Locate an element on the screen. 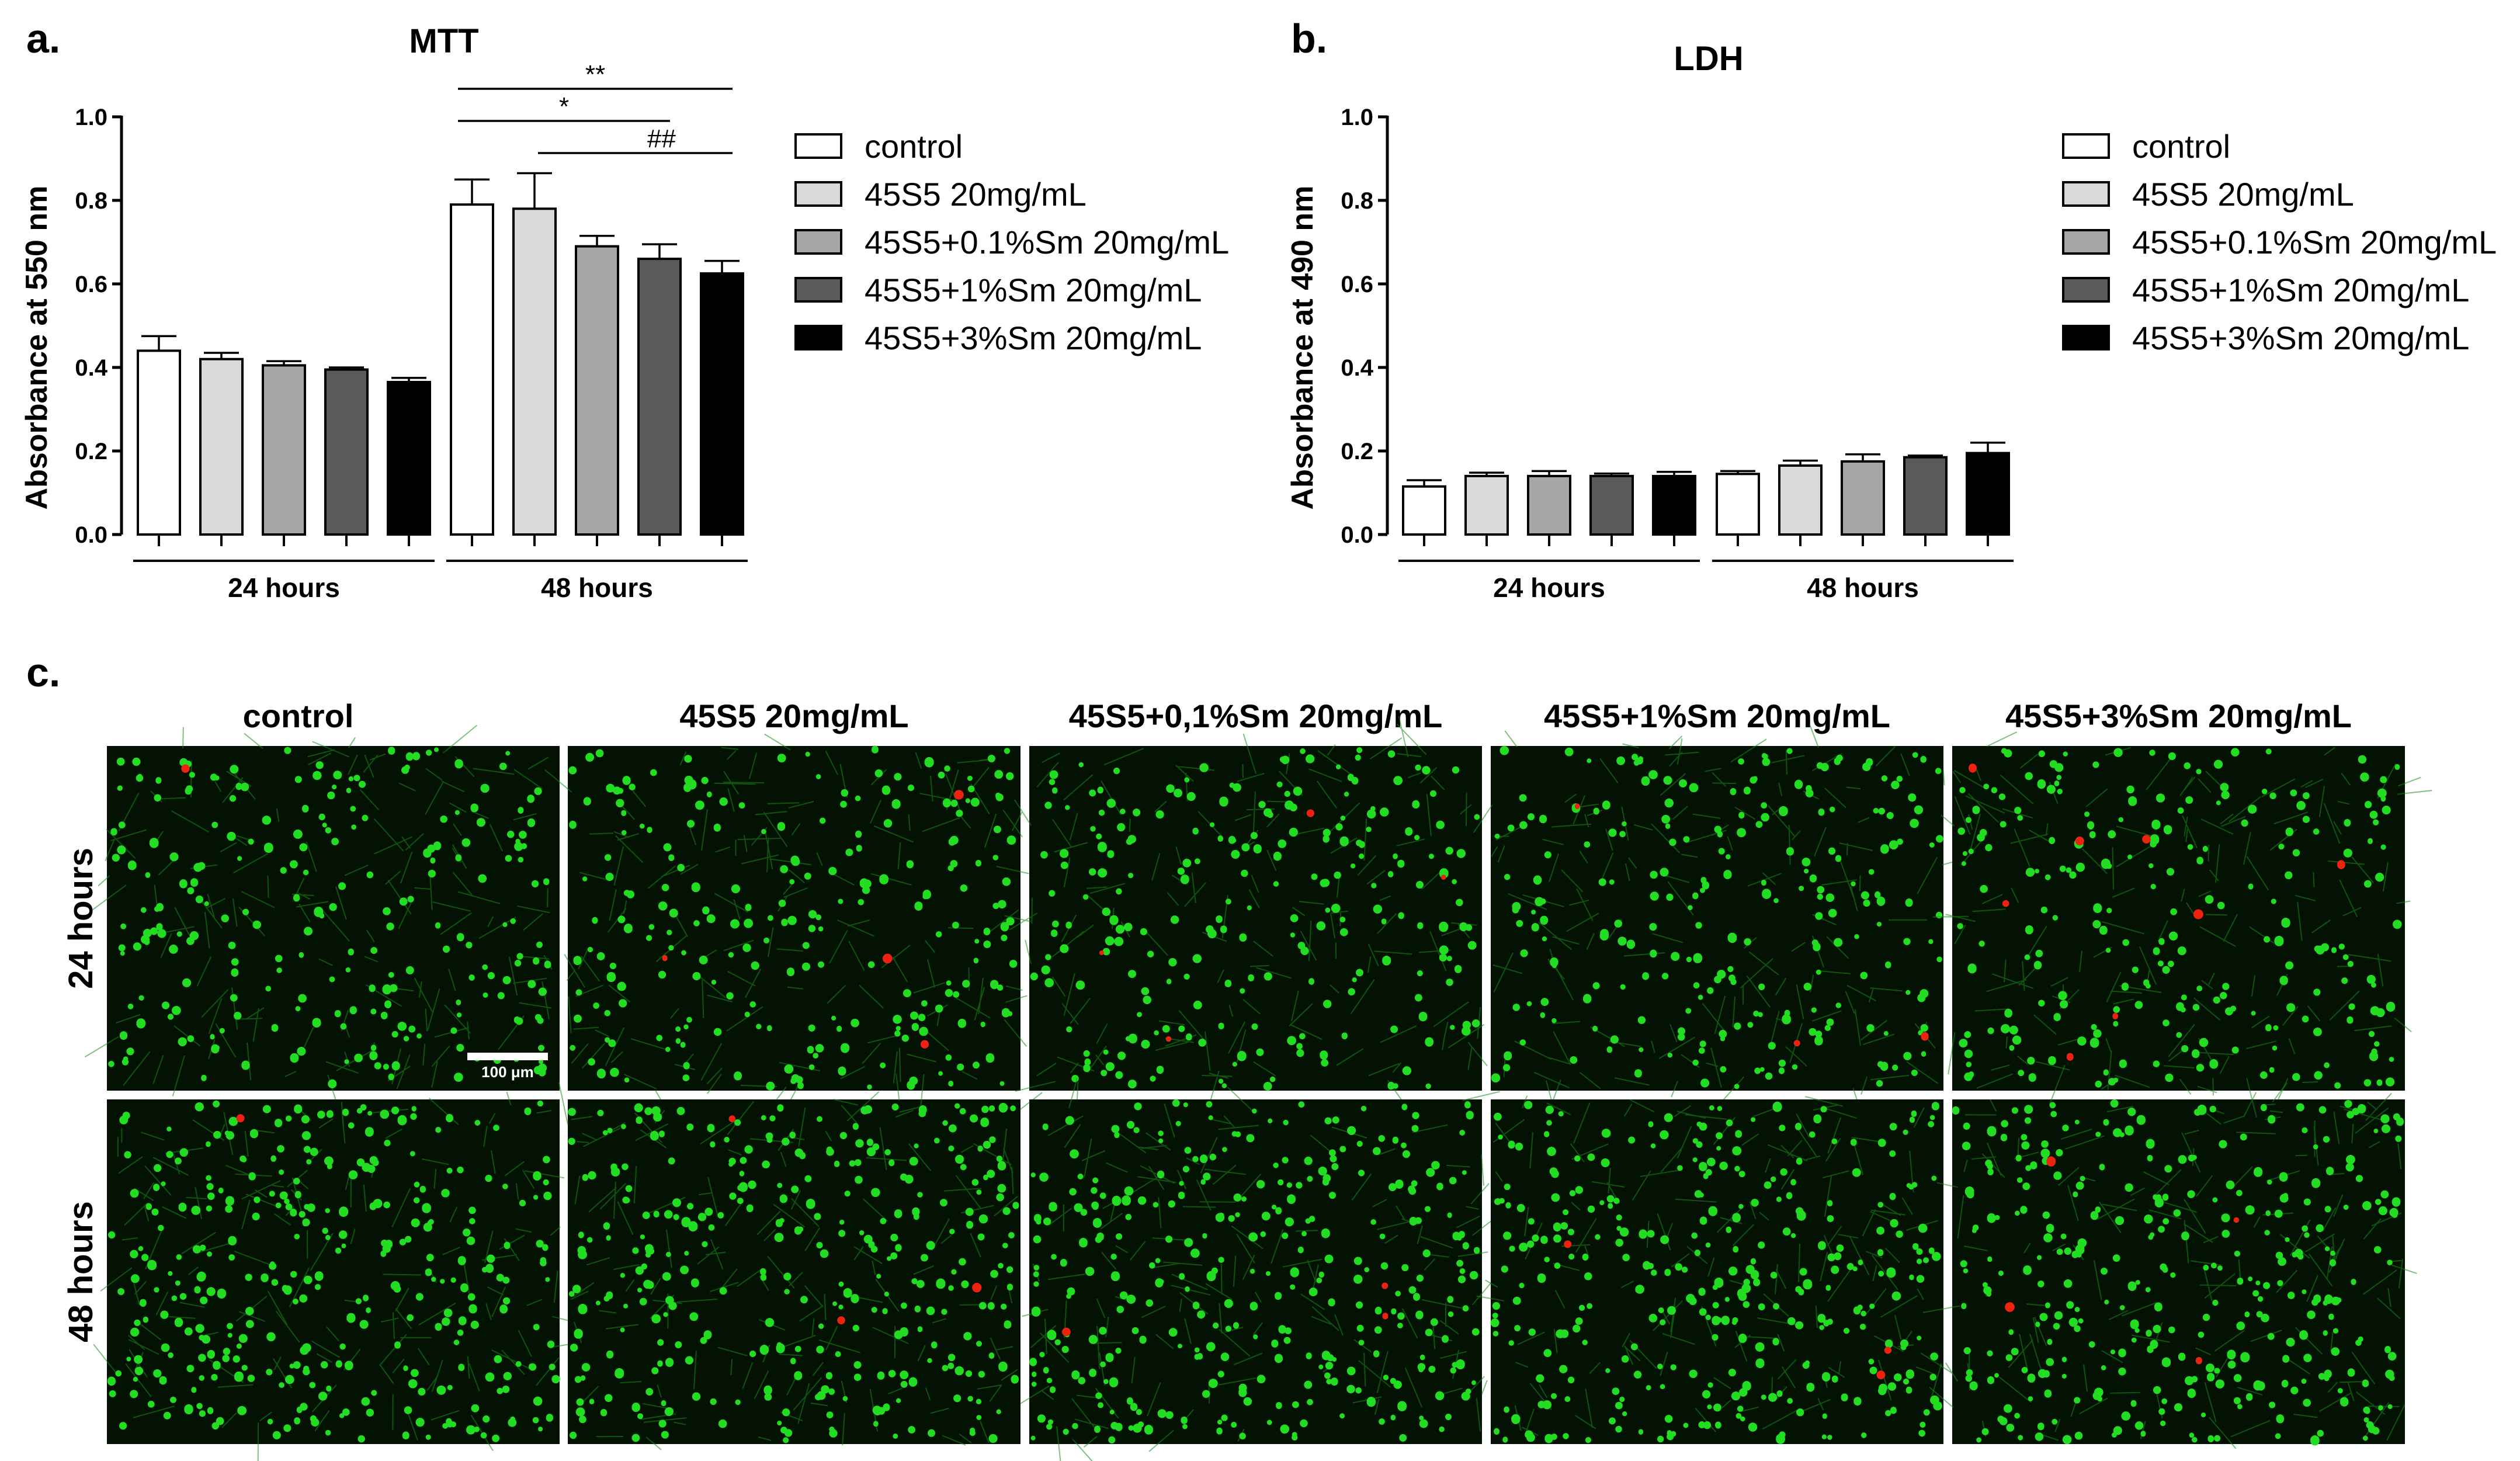  micrograph-24-hours-45s5-0-1-sm-20mg-ml is located at coordinates (1246, 916).